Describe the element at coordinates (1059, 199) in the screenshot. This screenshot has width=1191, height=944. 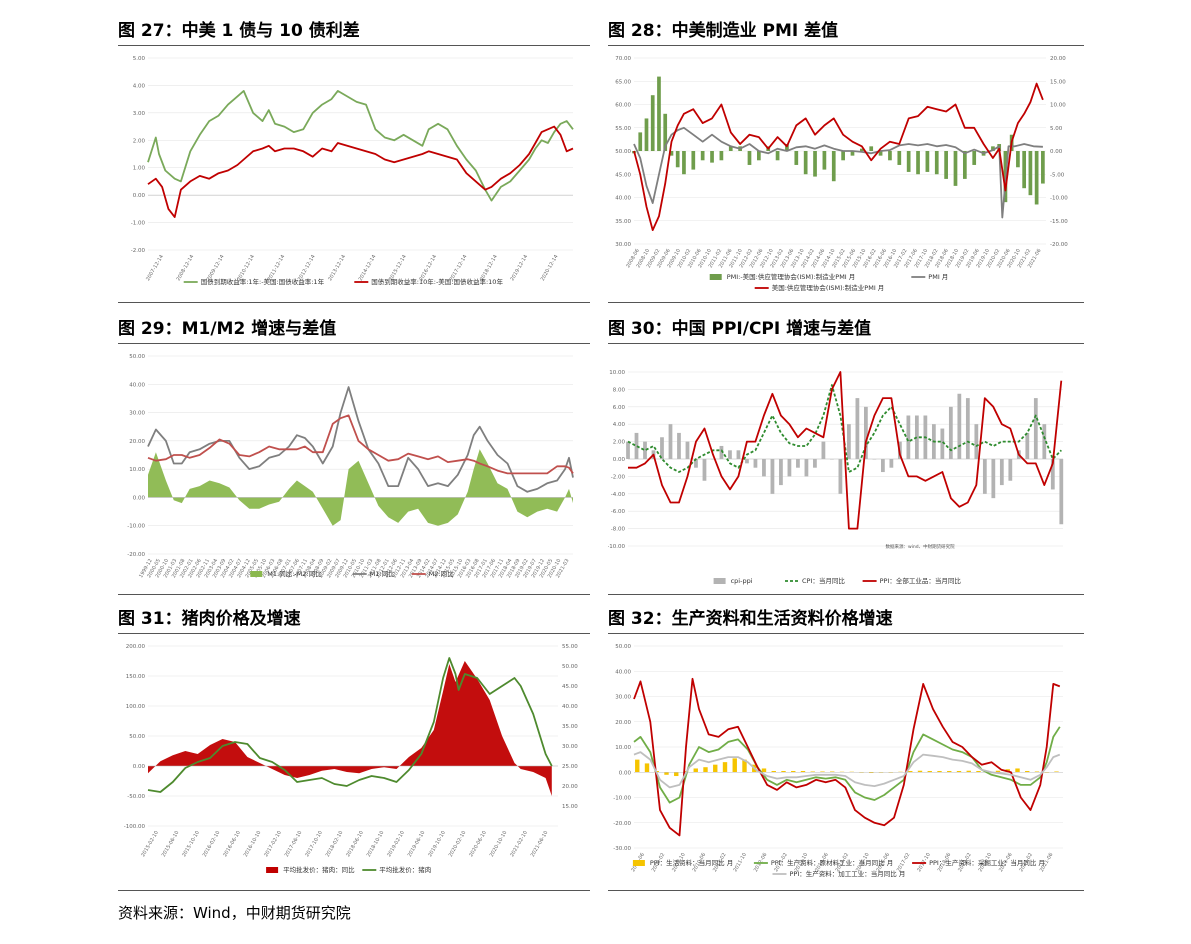
I see `y2-tick-label: -10.00` at that location.